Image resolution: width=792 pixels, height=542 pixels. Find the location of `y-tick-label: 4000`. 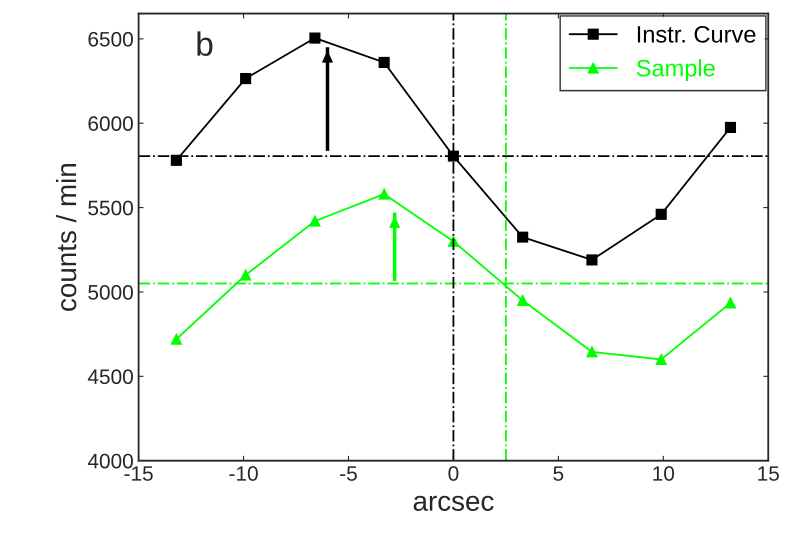

y-tick-label: 4000 is located at coordinates (110, 461).